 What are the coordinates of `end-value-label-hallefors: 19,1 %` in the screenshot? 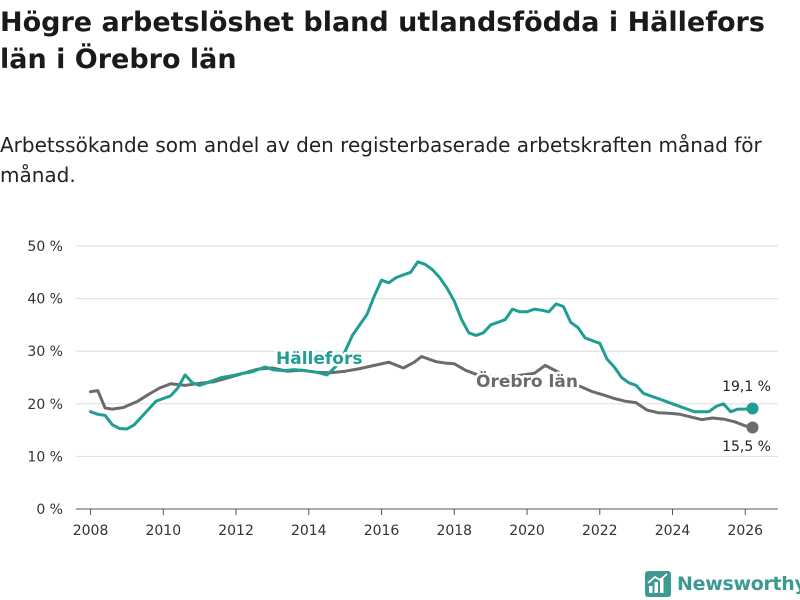 It's located at (746, 387).